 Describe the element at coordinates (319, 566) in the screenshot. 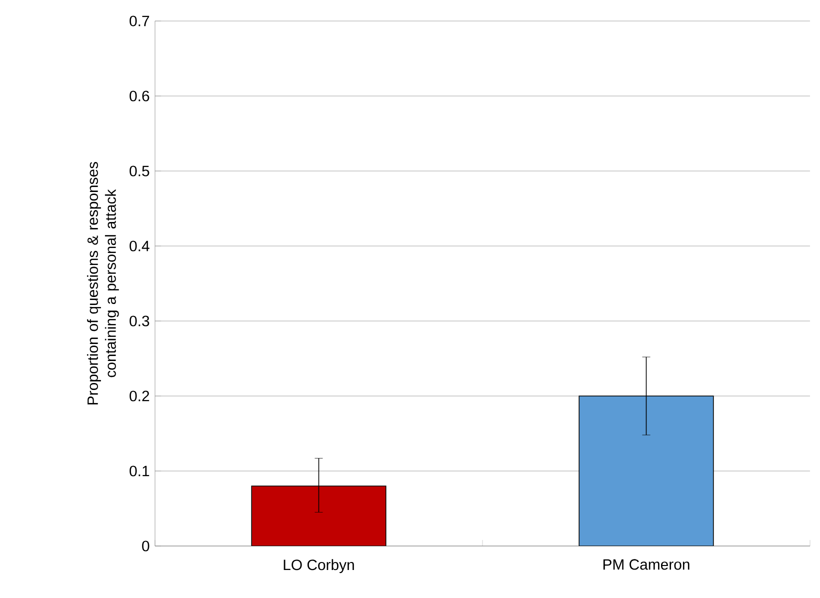

I see `x-tick-label: LO Corbyn` at that location.